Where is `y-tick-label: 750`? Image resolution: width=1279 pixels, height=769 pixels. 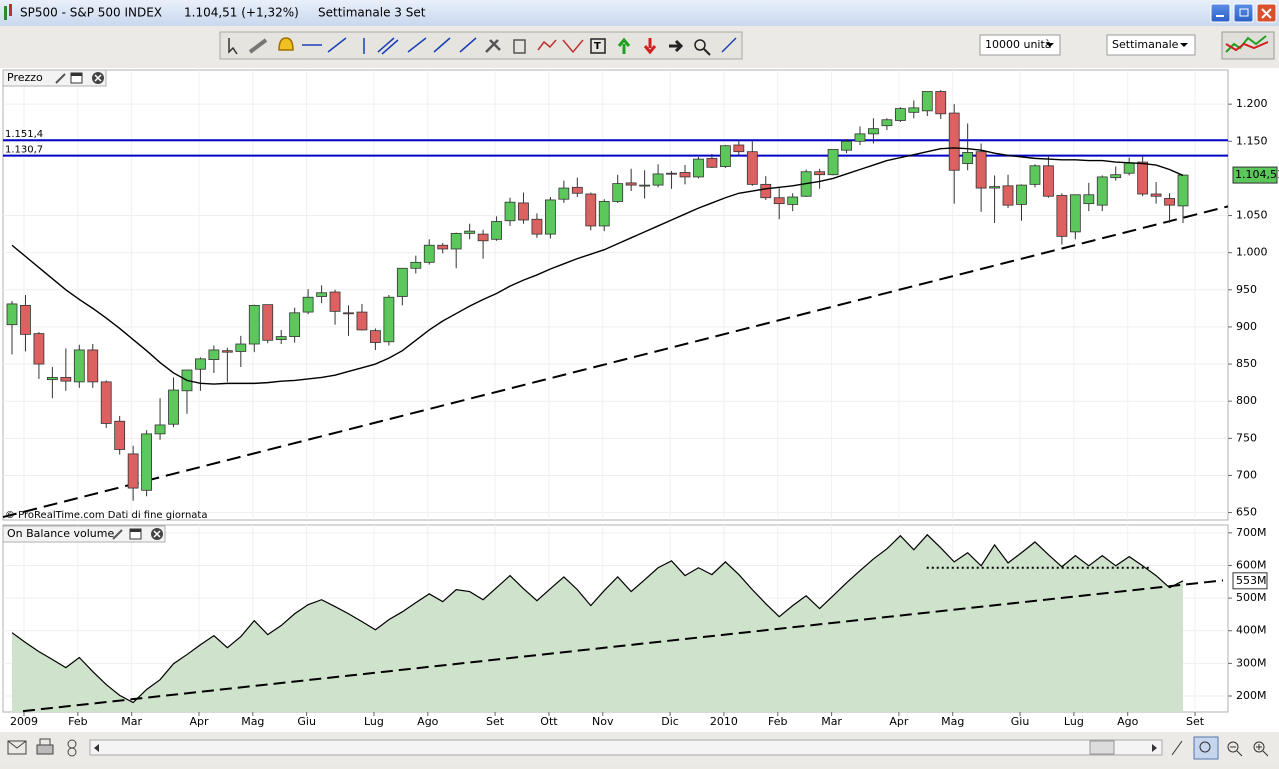
y-tick-label: 750 is located at coordinates (1246, 437).